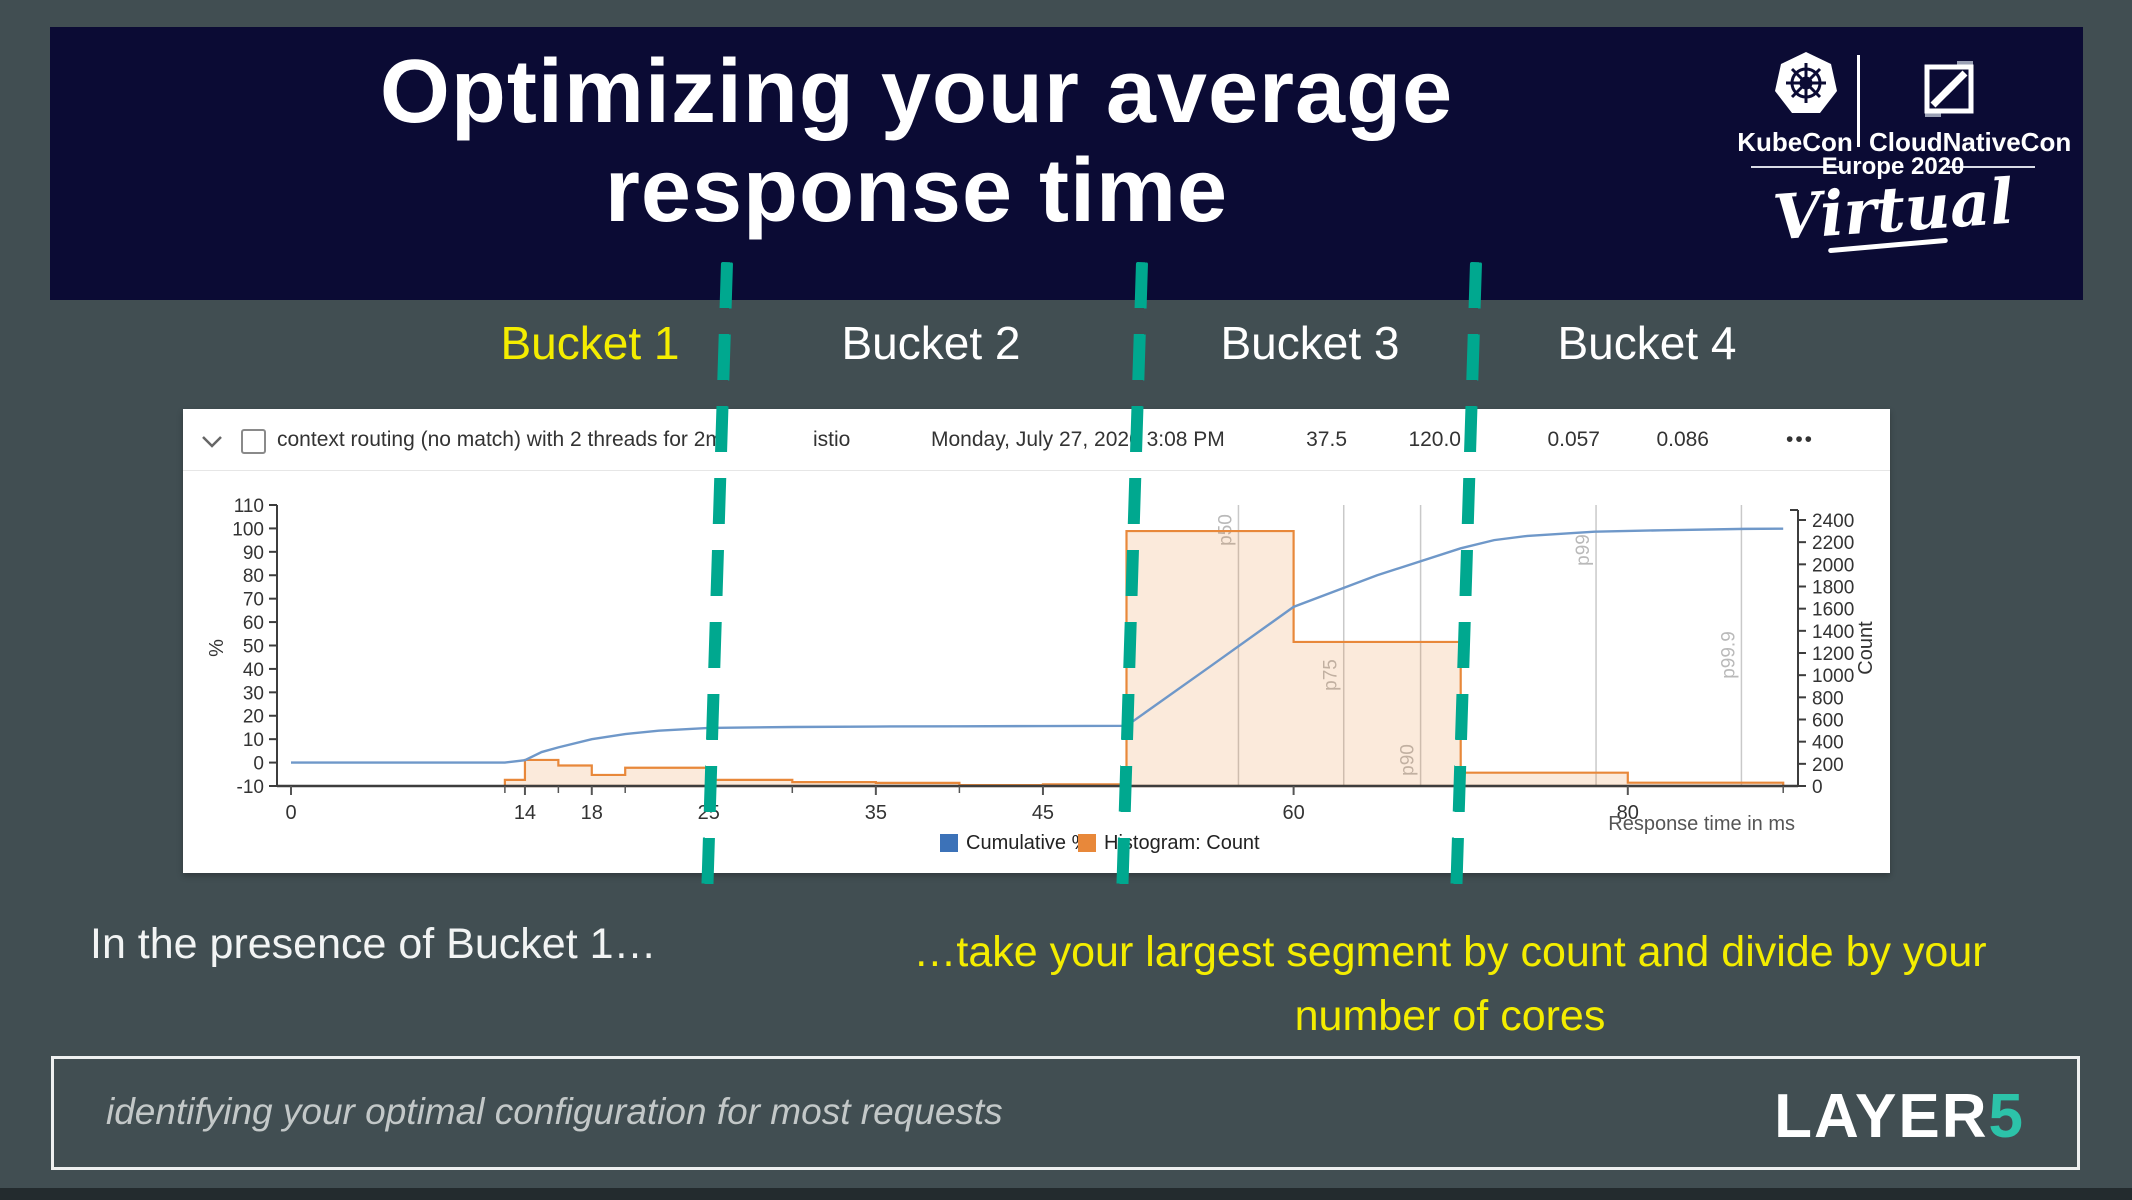 The height and width of the screenshot is (1200, 2132). Describe the element at coordinates (1970, 142) in the screenshot. I see `cloudnativecon-wordmark: CloudNativeCon` at that location.